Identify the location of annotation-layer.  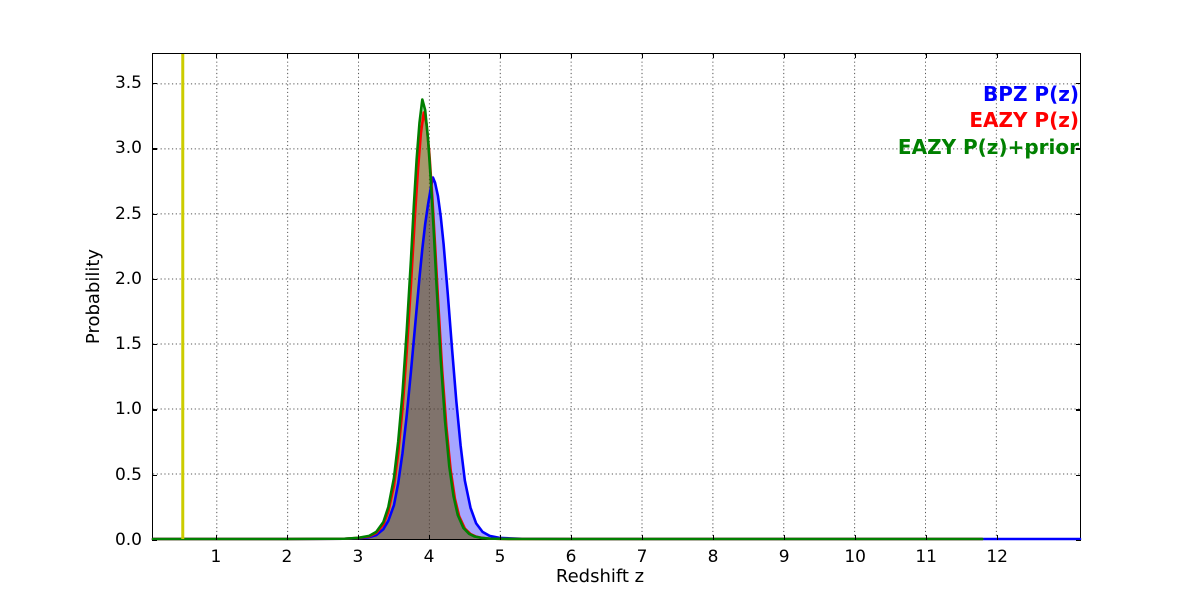
(183, 296).